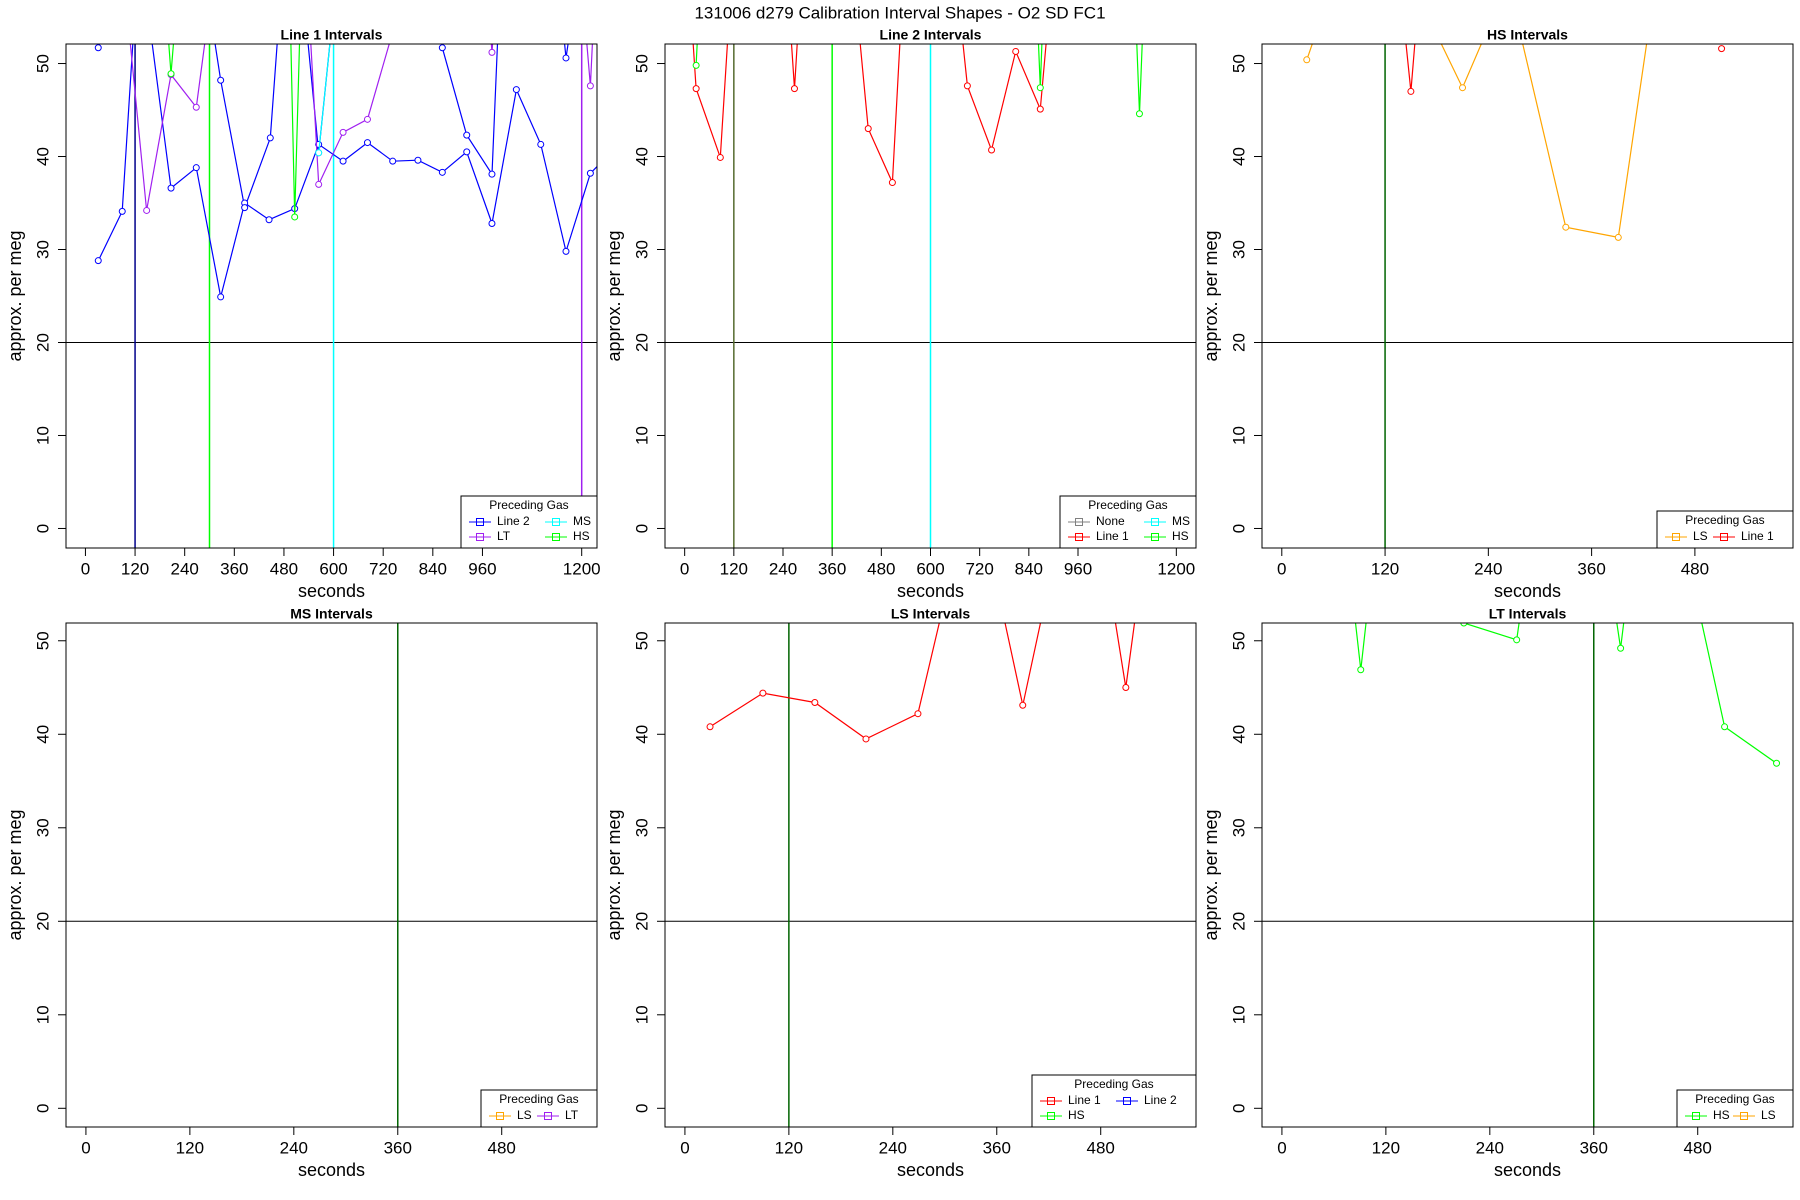 The image size is (1800, 1200). What do you see at coordinates (1078, 568) in the screenshot?
I see `x-tick-label: 960` at bounding box center [1078, 568].